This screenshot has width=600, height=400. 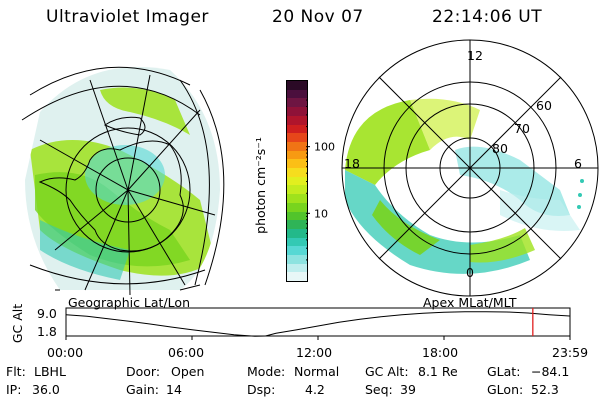 What do you see at coordinates (544, 105) in the screenshot?
I see `mlat-label-60: 60` at bounding box center [544, 105].